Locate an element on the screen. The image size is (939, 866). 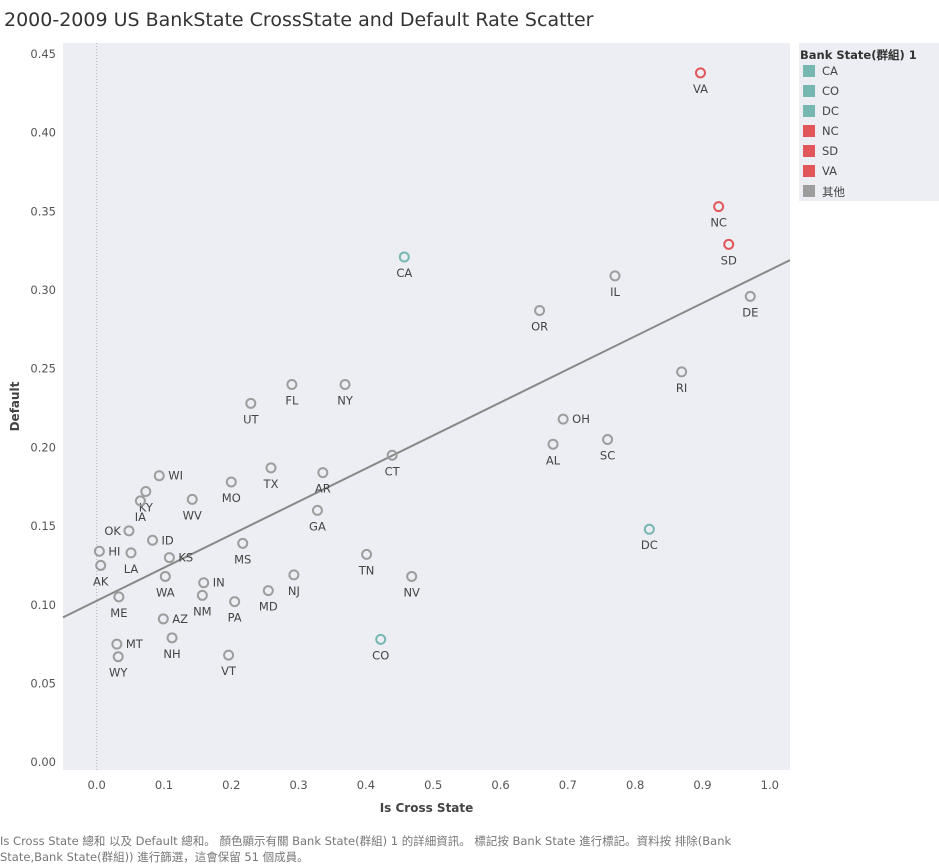
point-nv is located at coordinates (412, 576).